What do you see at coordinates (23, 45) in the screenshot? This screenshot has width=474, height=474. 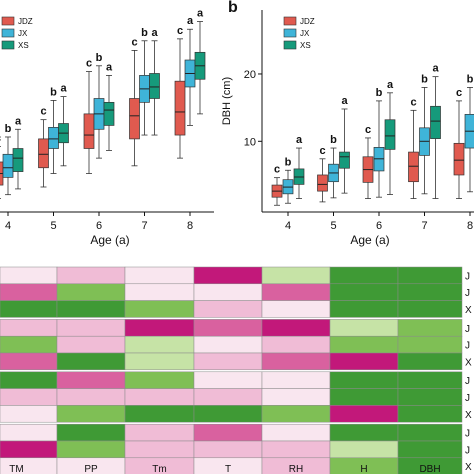 I see `panel-a-legend-label: XS` at bounding box center [23, 45].